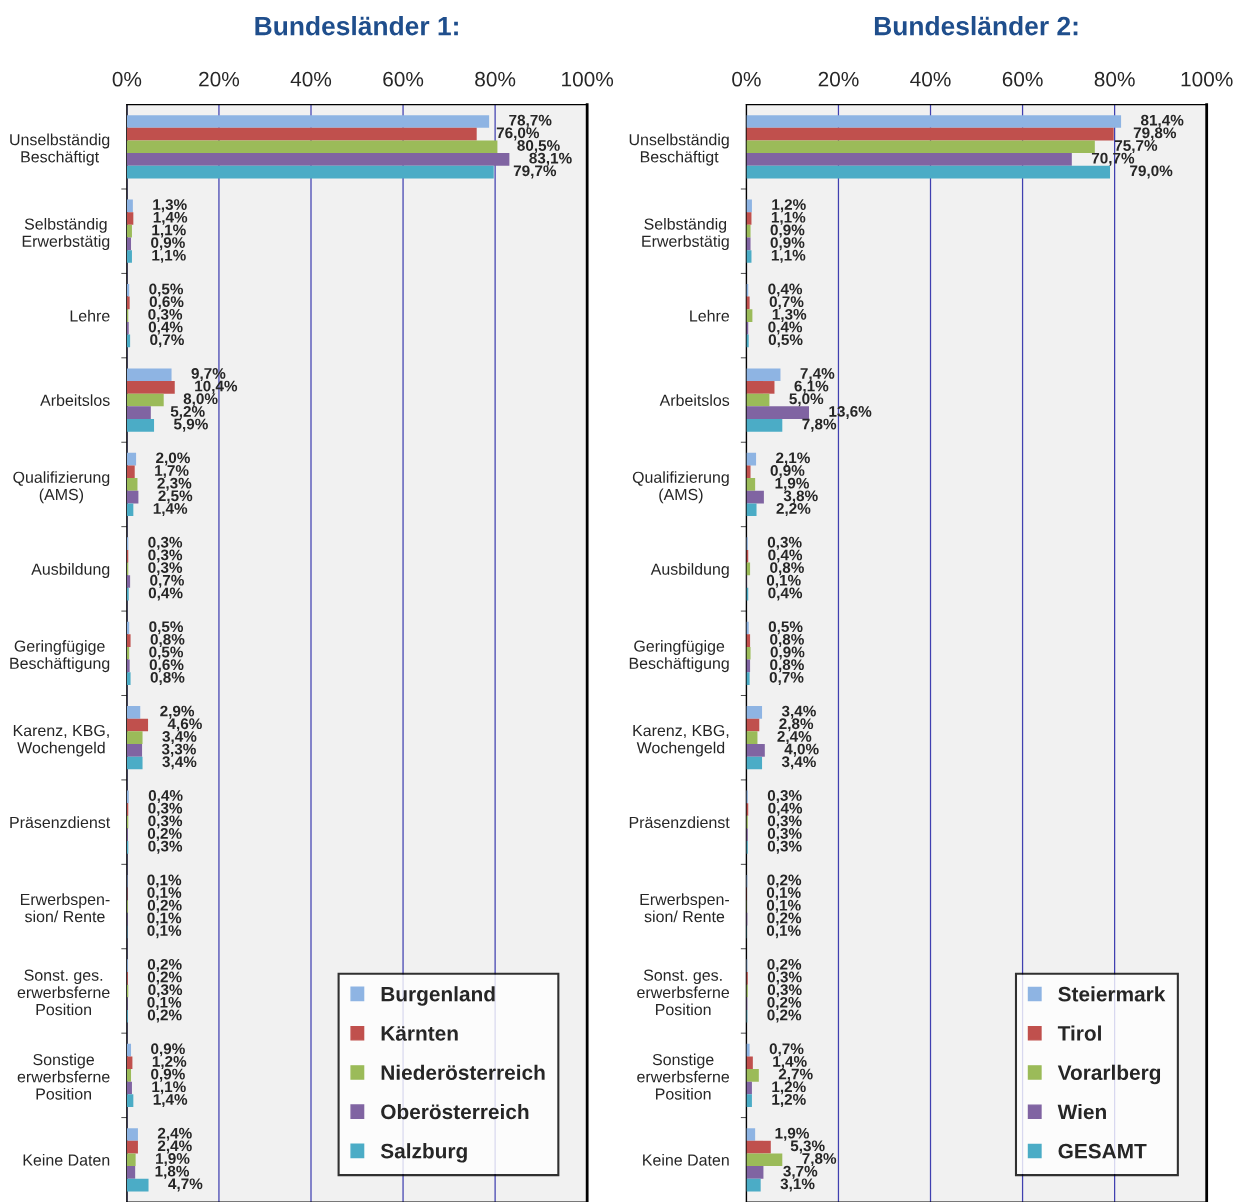 The width and height of the screenshot is (1244, 1202). Describe the element at coordinates (1155, 134) in the screenshot. I see `data-label: 79,8%` at that location.